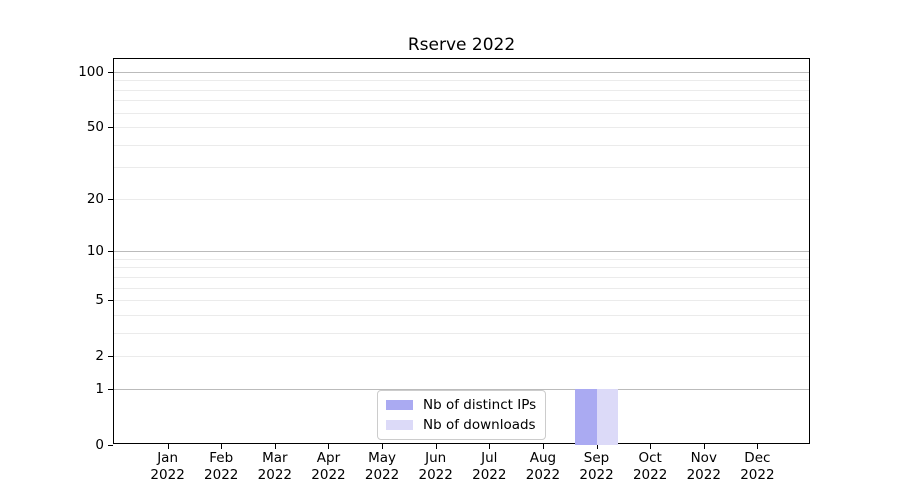 The width and height of the screenshot is (900, 500). I want to click on x-tick-label: Apr 2022, so click(328, 467).